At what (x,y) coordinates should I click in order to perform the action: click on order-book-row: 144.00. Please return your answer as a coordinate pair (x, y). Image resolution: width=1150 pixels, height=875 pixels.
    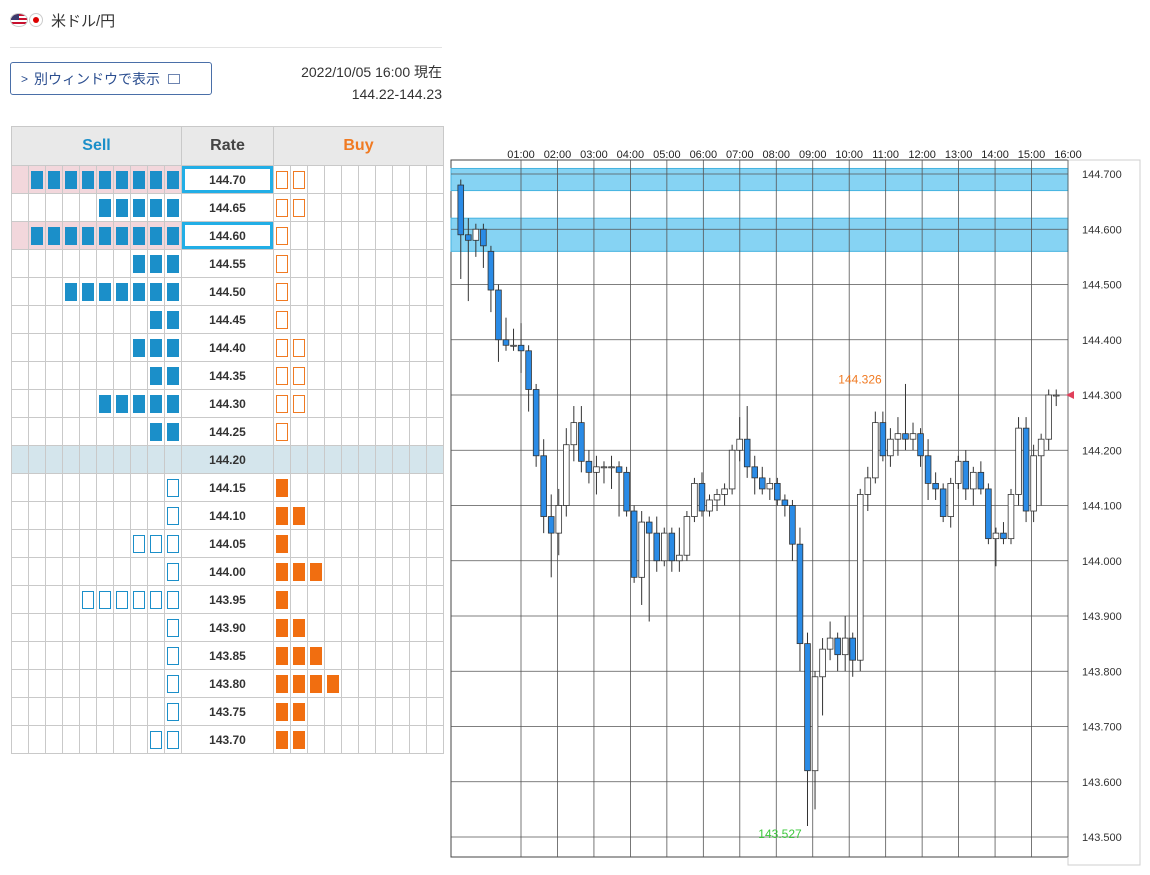
    Looking at the image, I should click on (227, 571).